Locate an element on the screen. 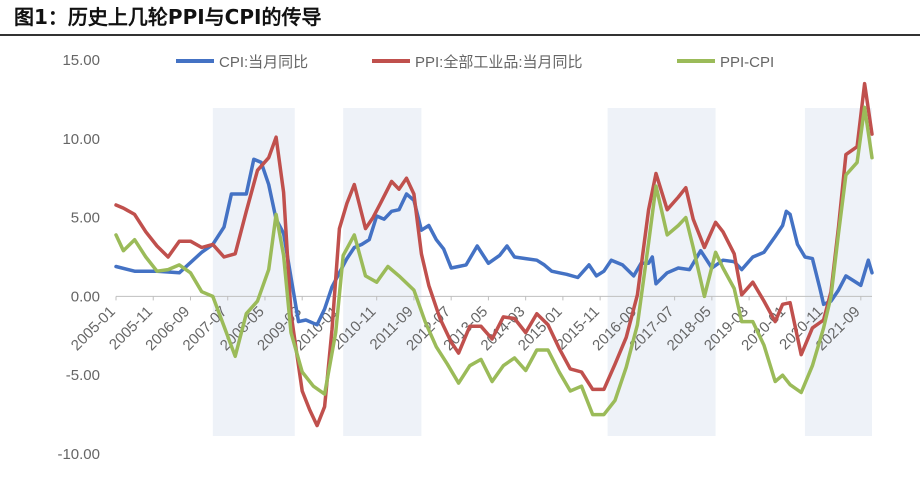 The image size is (920, 477). legend-label-2: PPI:全部工业品:当月同比 is located at coordinates (499, 62).